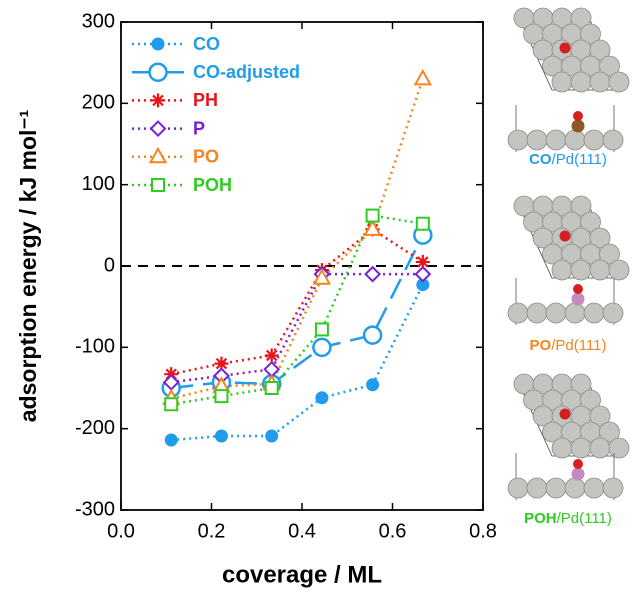 The height and width of the screenshot is (592, 635). What do you see at coordinates (483, 531) in the screenshot?
I see `x-tick-label: 0.8` at bounding box center [483, 531].